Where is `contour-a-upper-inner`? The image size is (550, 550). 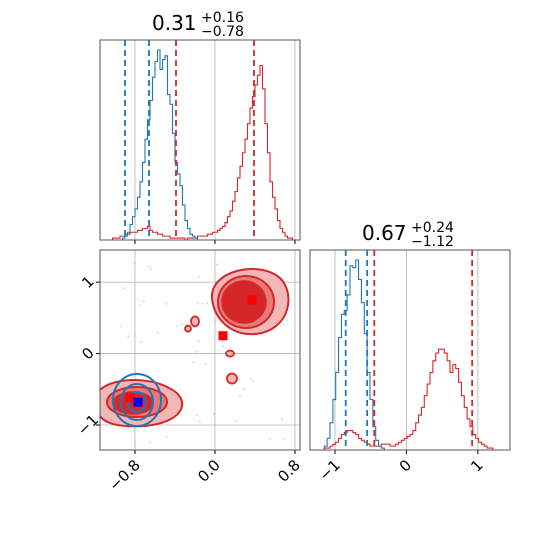
contour-a-upper-inner is located at coordinates (244, 302).